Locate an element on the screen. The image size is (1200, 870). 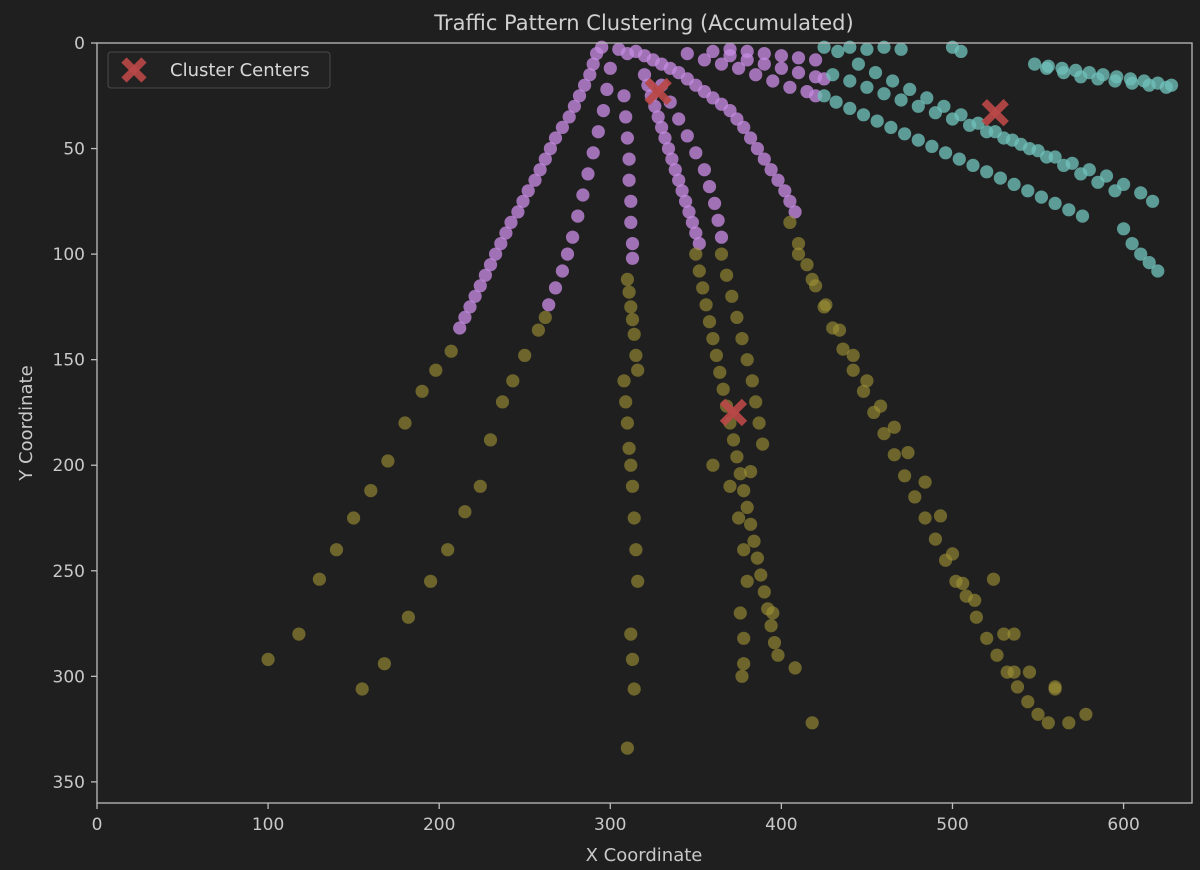
cluster-center-marker is located at coordinates (658, 91).